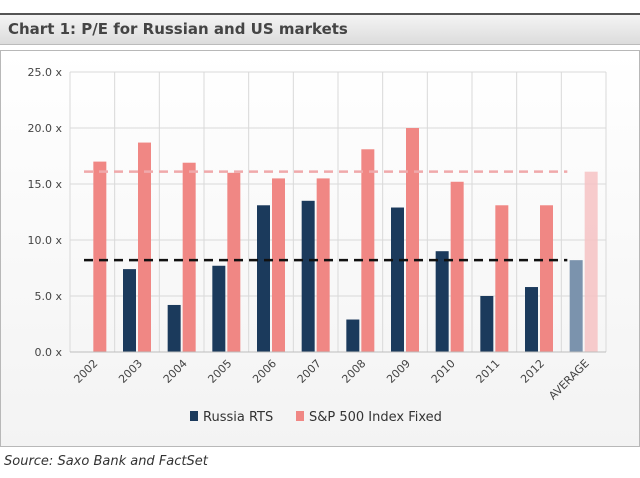  Describe the element at coordinates (219, 371) in the screenshot. I see `x-tick-label: 2005` at that location.